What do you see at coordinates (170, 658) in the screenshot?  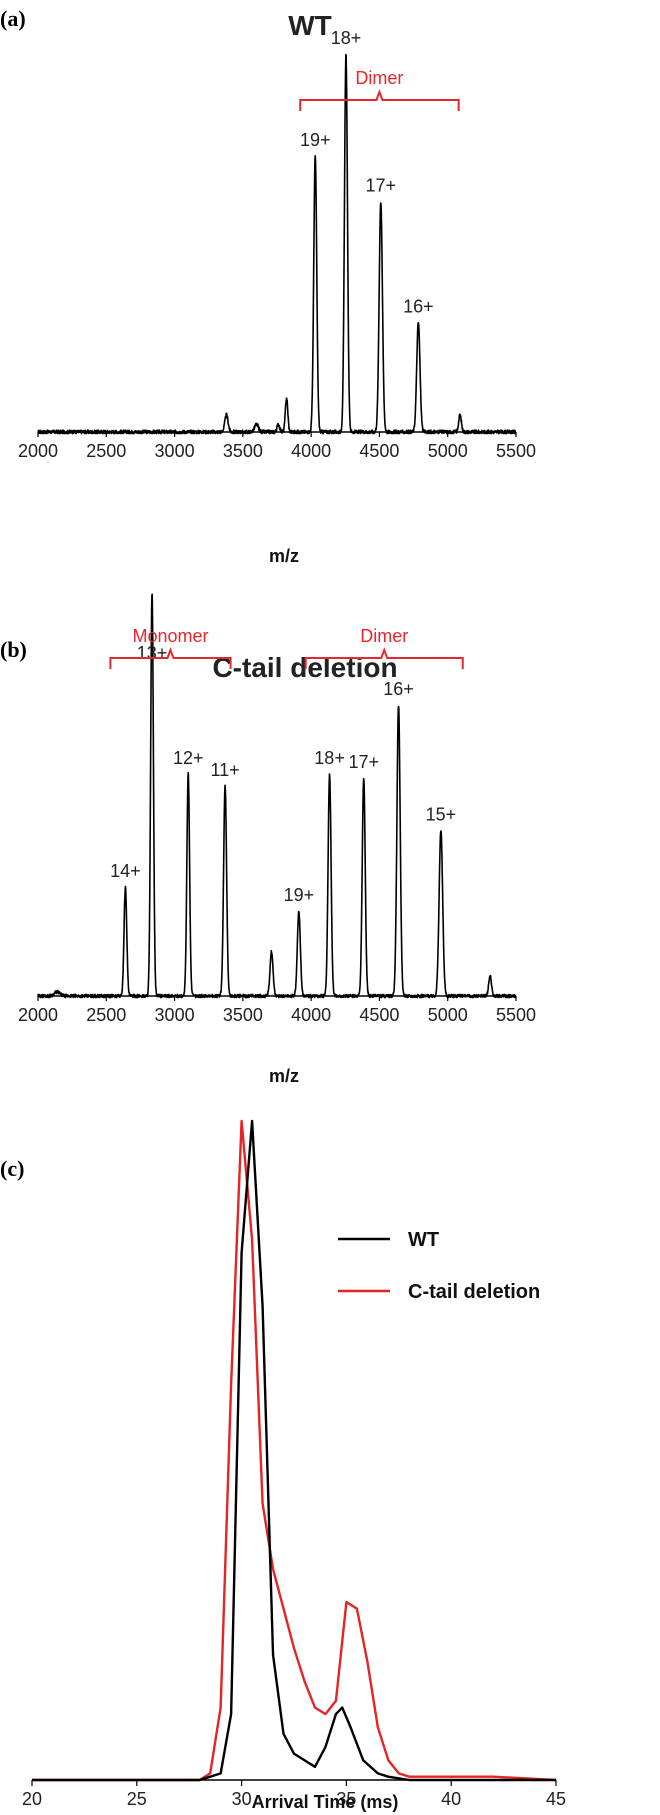 I see `bracket-monomer` at bounding box center [170, 658].